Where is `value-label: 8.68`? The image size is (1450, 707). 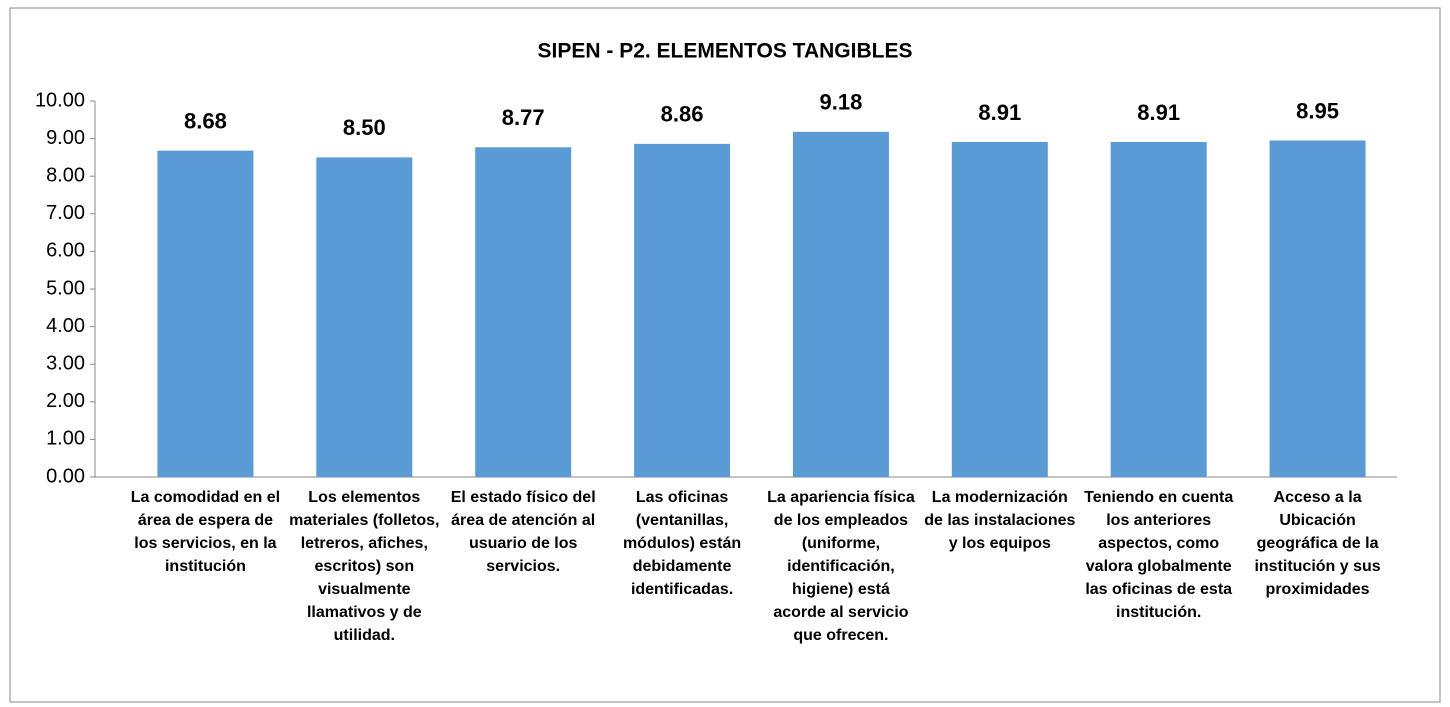 value-label: 8.68 is located at coordinates (205, 120).